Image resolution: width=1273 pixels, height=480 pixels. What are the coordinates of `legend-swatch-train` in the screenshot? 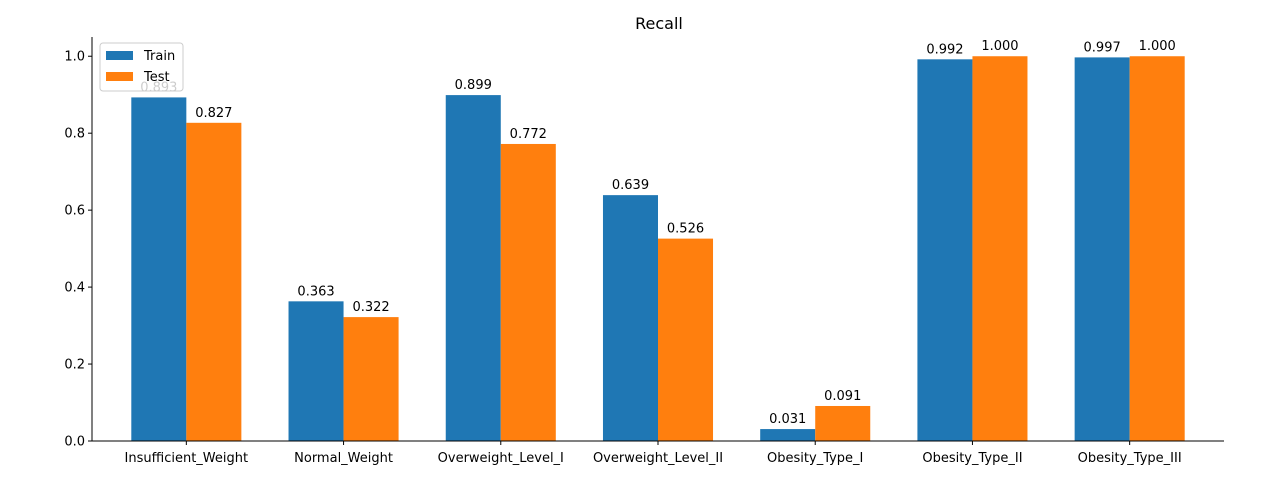 It's located at (119, 55).